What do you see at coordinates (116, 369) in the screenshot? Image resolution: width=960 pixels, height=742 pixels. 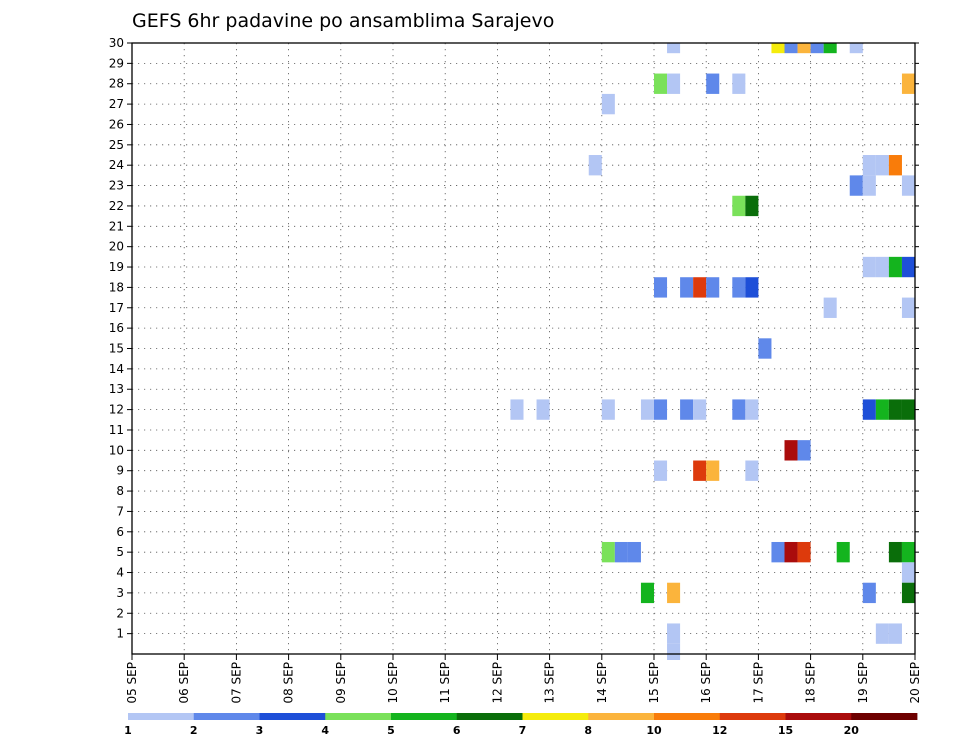 I see `y-tick-label: 14` at bounding box center [116, 369].